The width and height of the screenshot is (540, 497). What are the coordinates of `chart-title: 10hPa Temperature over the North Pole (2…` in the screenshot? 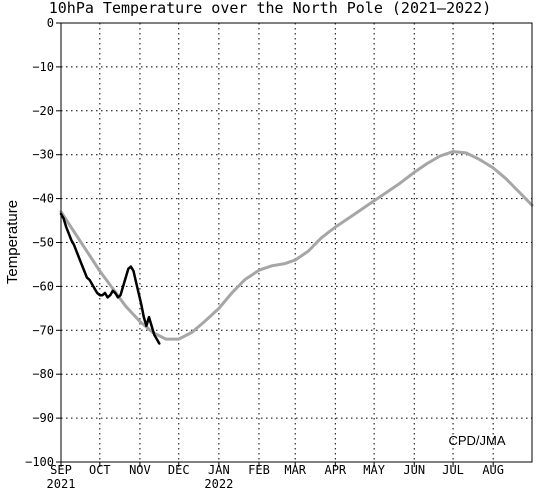 It's located at (270, 8).